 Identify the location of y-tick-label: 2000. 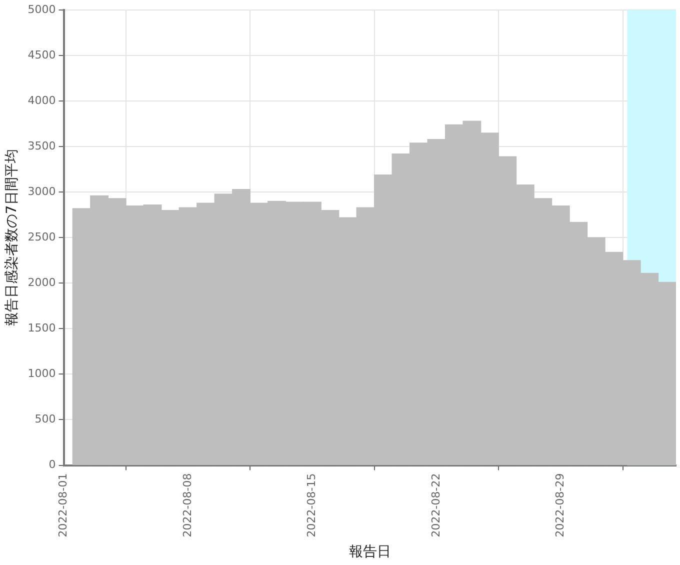
(42, 283).